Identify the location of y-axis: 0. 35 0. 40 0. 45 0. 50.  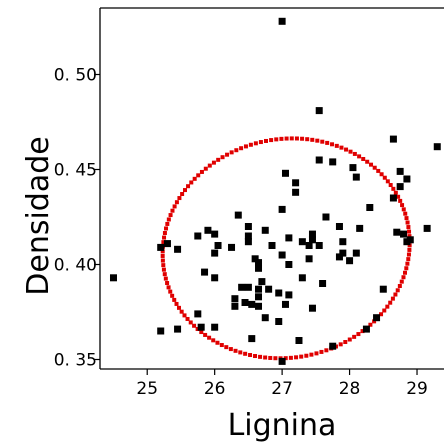
(77, 218).